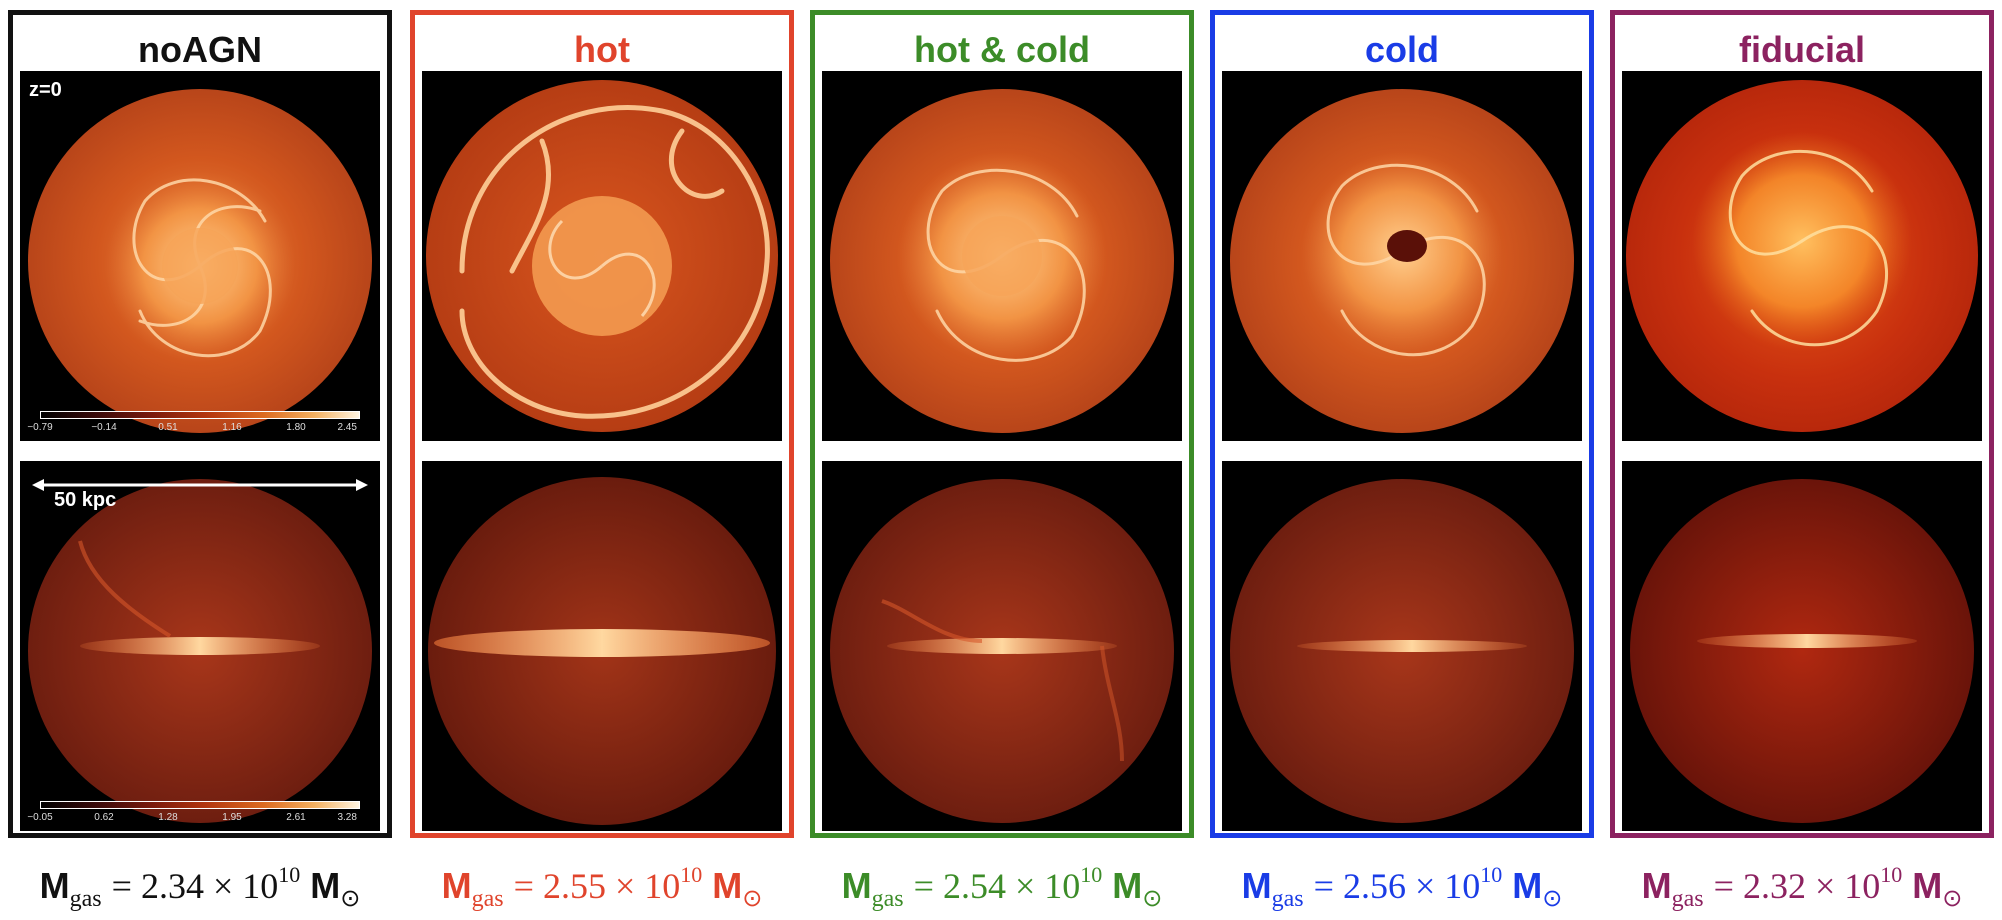 This screenshot has height=920, width=2002. Describe the element at coordinates (1797, 886) in the screenshot. I see `mass-value: = 2.32 × 10` at that location.